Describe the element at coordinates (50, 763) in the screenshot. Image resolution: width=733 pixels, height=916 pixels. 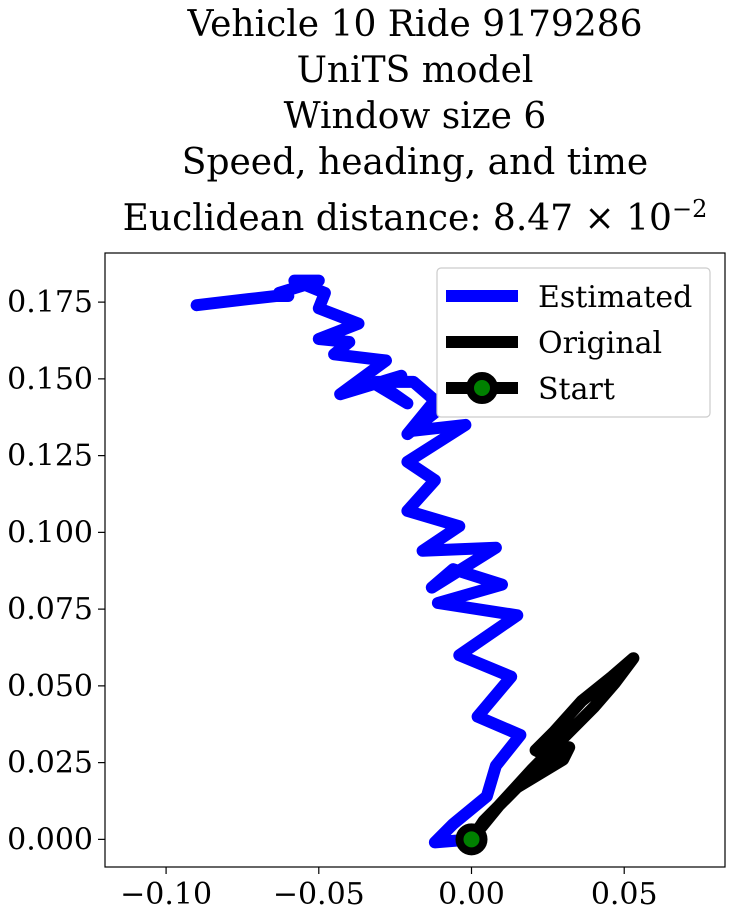
I see `y-tick-label: 0.025` at that location.